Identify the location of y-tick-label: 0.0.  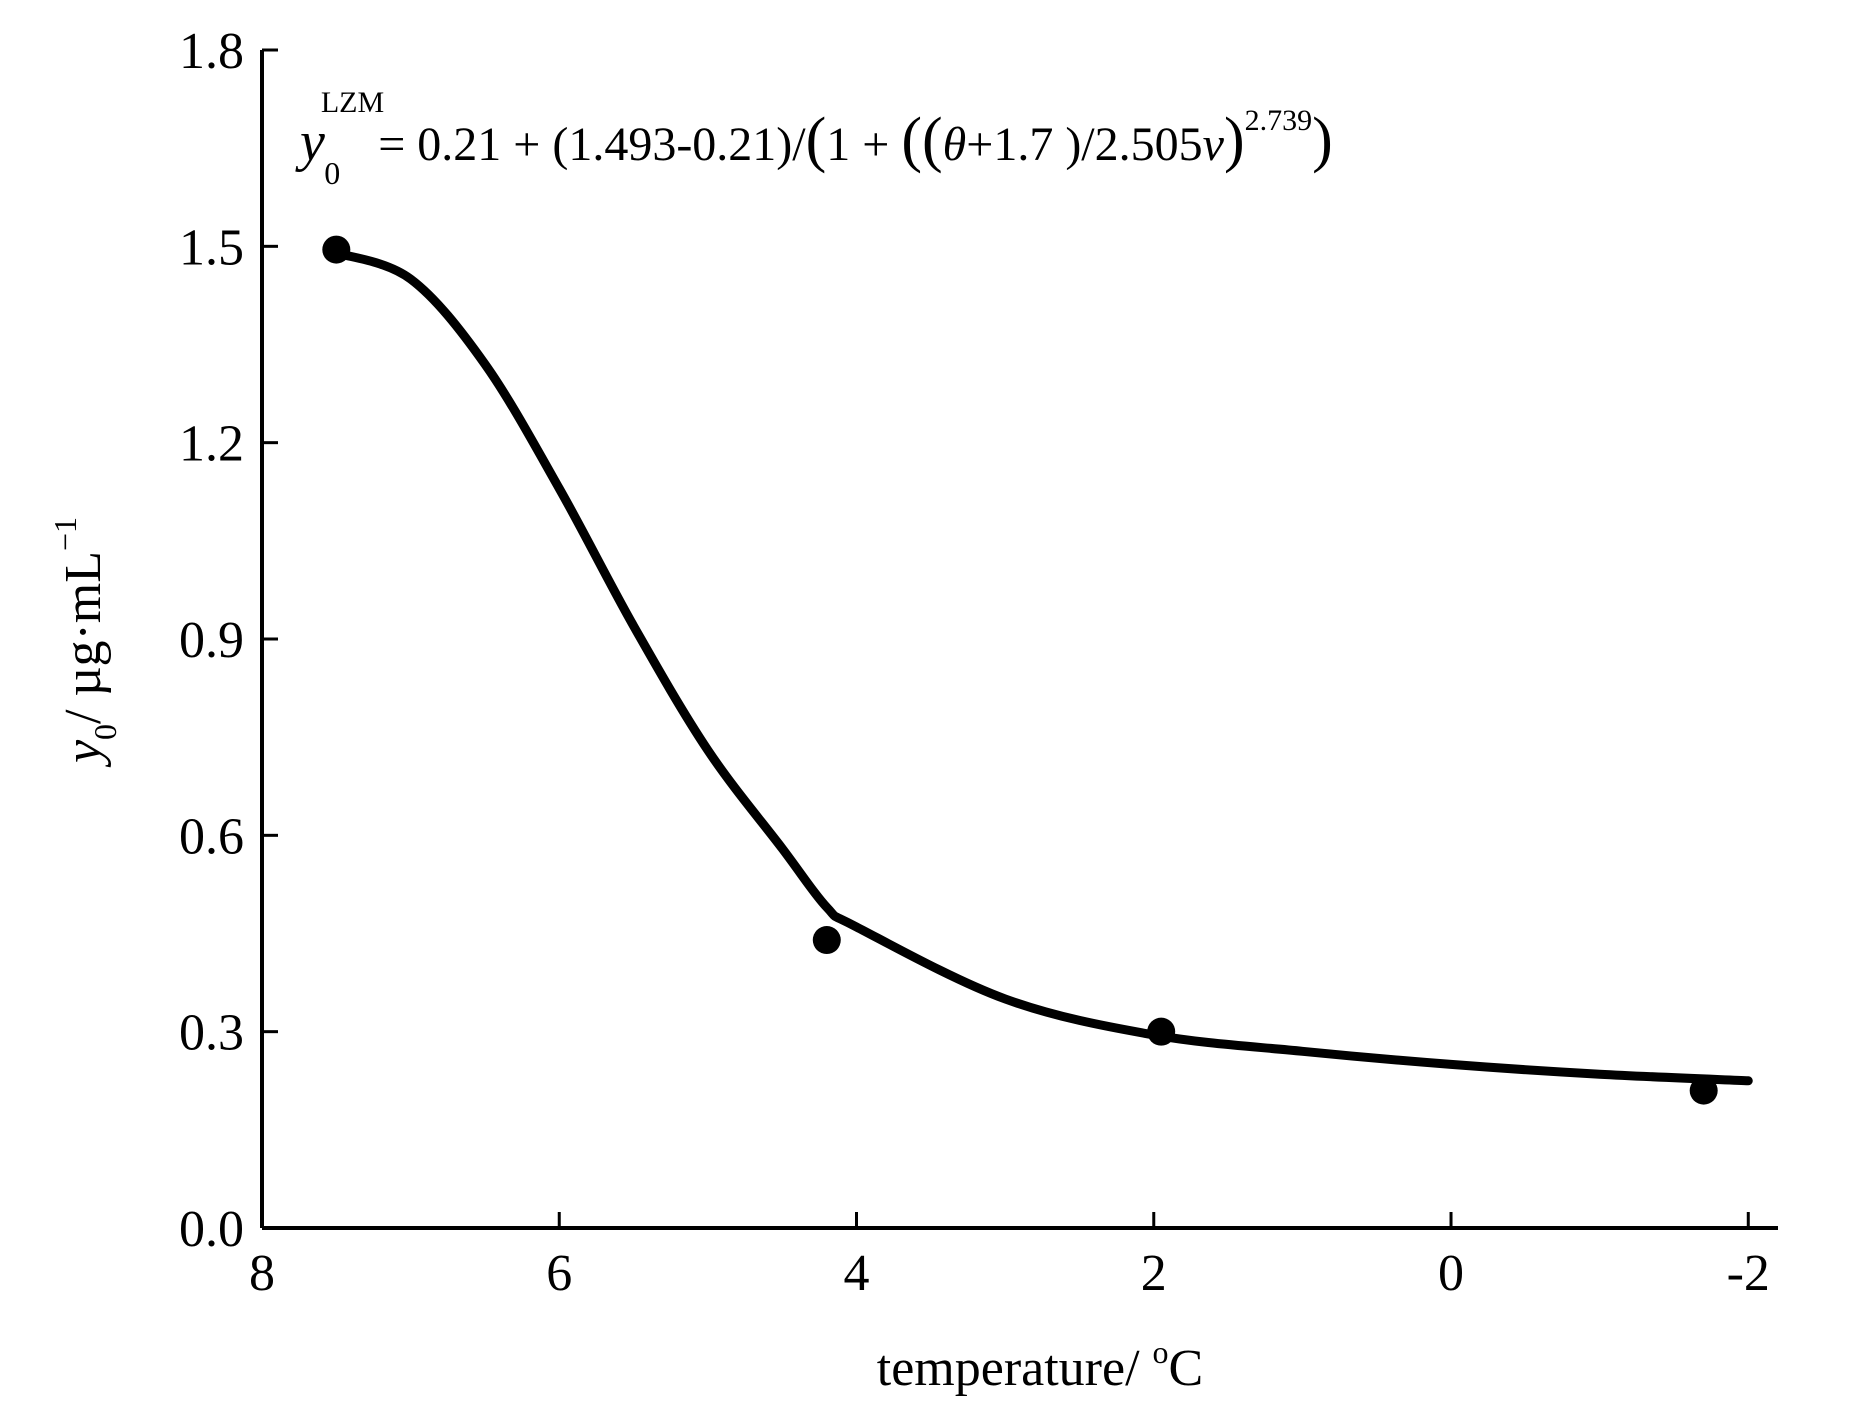
(211, 1229).